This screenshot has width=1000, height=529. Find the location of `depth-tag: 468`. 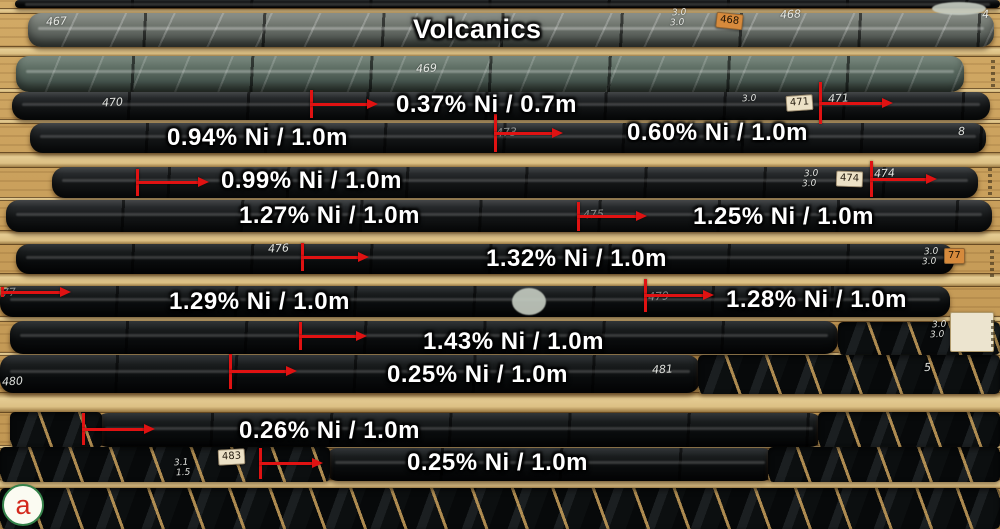

depth-tag: 468 is located at coordinates (729, 21).